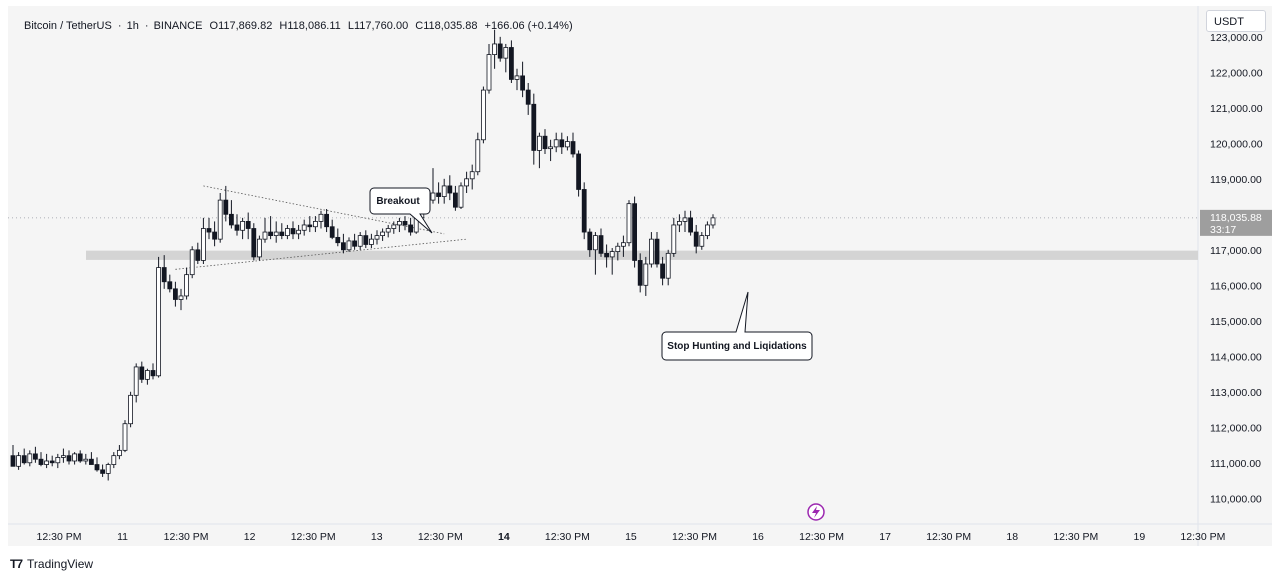 This screenshot has width=1280, height=580. I want to click on stop-hunting-callout: Stop Hunting and Liqidations, so click(737, 326).